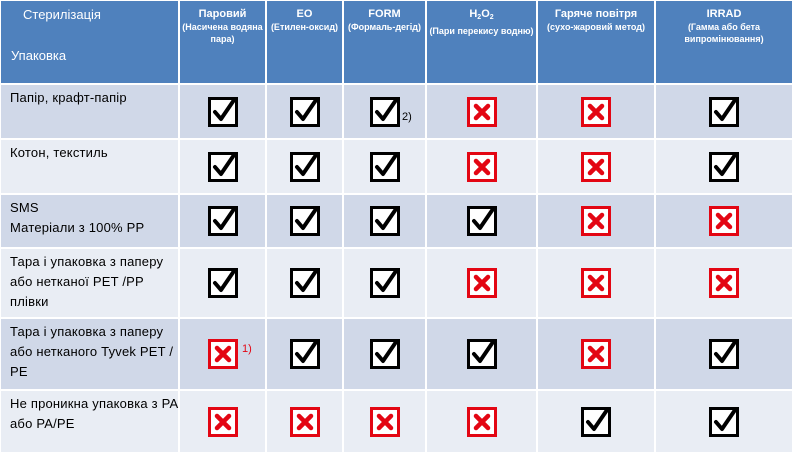 The height and width of the screenshot is (455, 795). What do you see at coordinates (384, 27) in the screenshot?
I see `header-form-subtitle: (Формаль-дегід)` at bounding box center [384, 27].